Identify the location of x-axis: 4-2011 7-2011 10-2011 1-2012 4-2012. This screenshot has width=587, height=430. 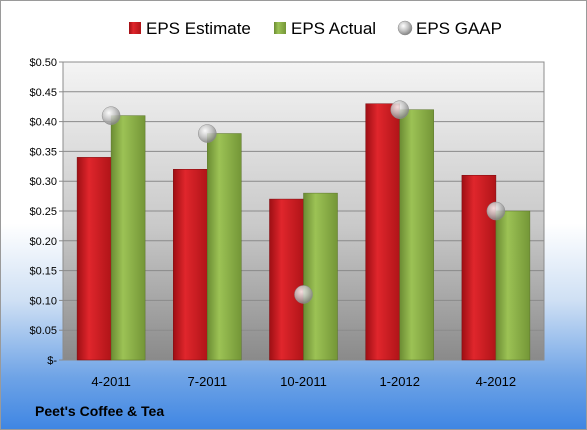
(303, 381).